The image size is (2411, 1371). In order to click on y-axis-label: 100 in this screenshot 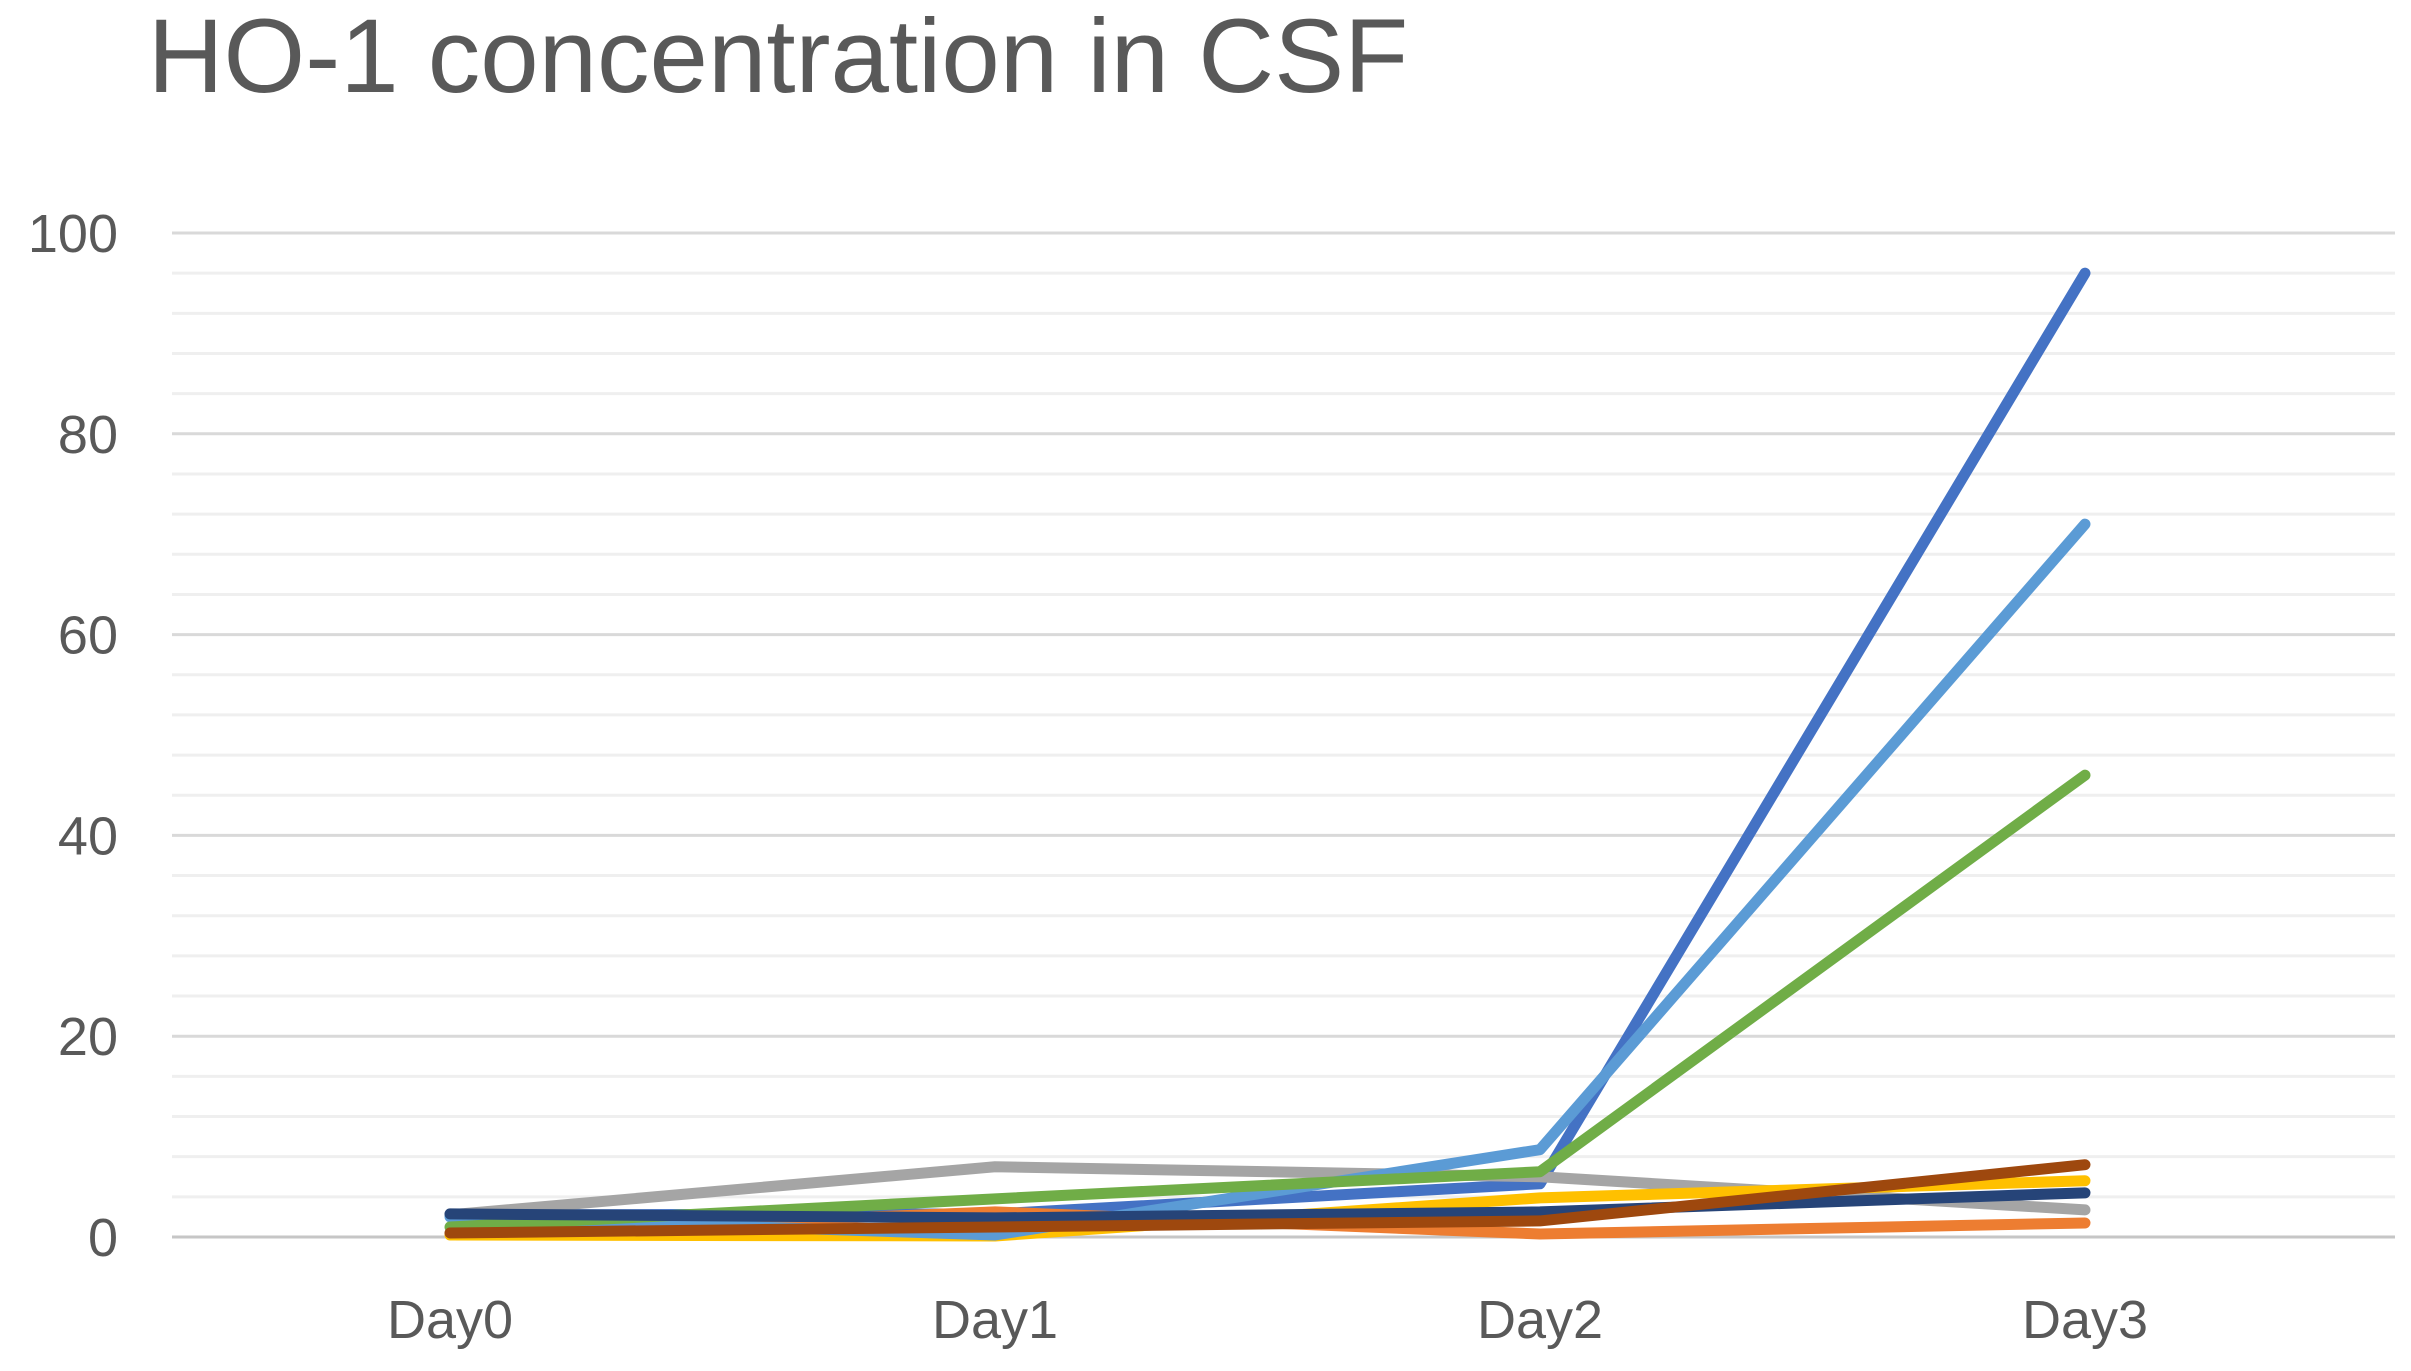, I will do `click(73, 234)`.